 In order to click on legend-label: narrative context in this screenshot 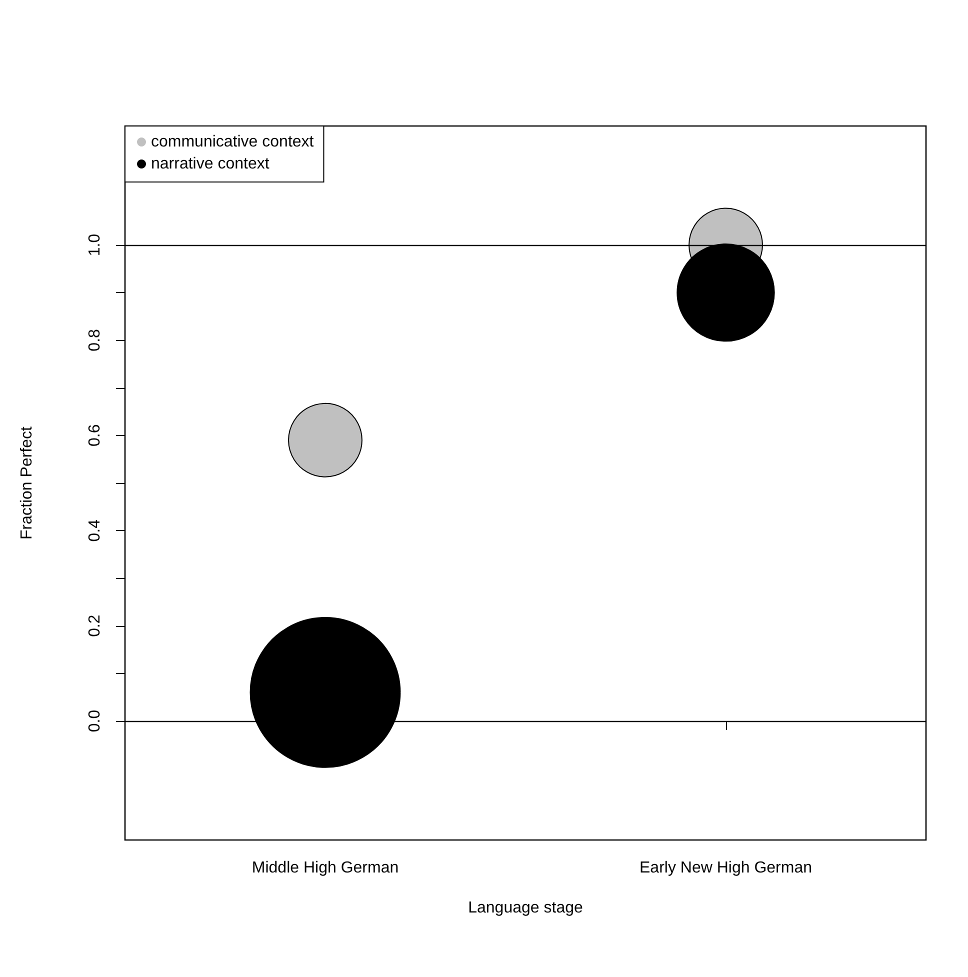, I will do `click(210, 164)`.